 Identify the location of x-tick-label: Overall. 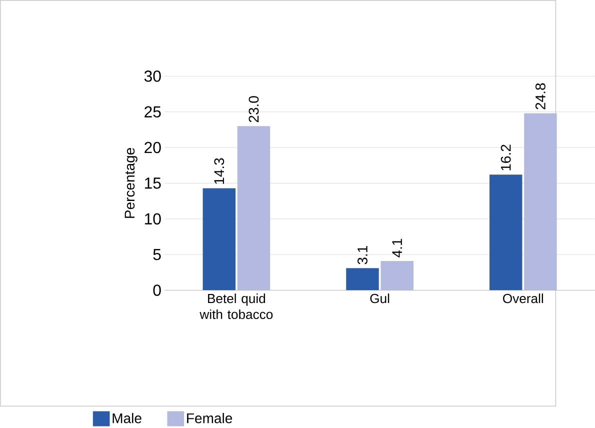
(523, 298).